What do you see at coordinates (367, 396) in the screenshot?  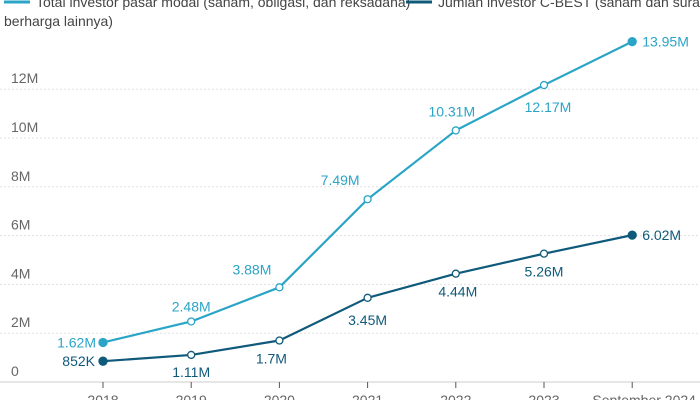 I see `x-tick-label: 2021` at bounding box center [367, 396].